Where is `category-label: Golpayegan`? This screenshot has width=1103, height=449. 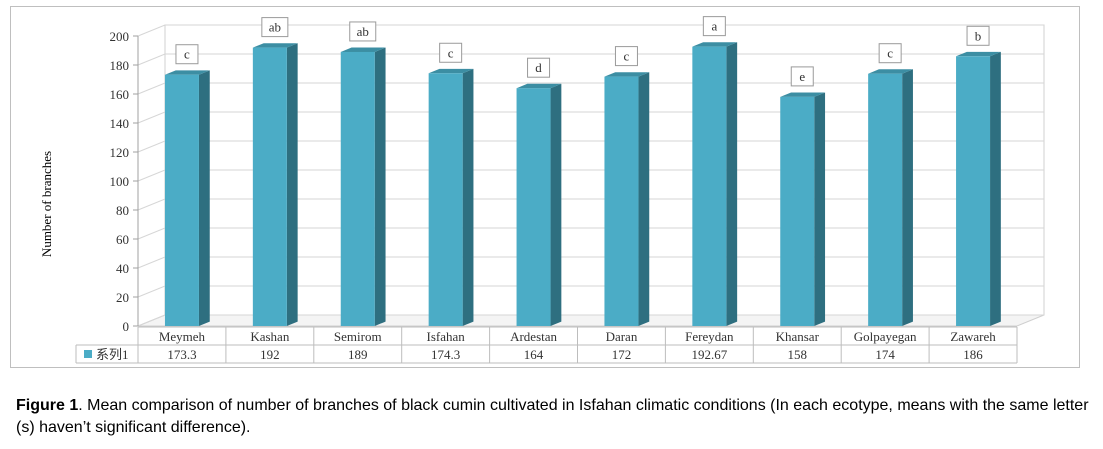 category-label: Golpayegan is located at coordinates (885, 336).